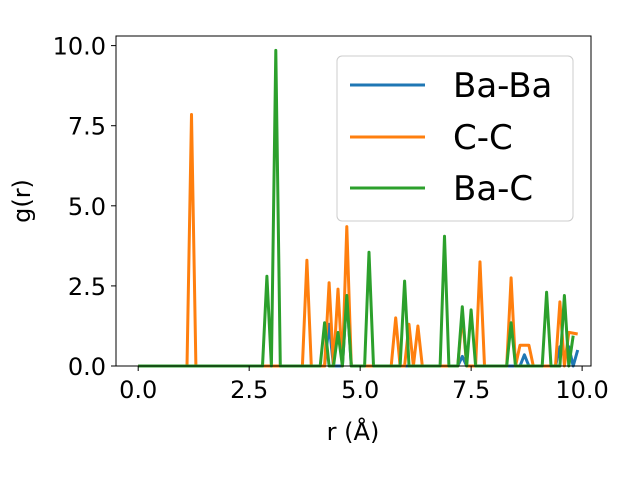  I want to click on x-tick-label: 2.5, so click(249, 390).